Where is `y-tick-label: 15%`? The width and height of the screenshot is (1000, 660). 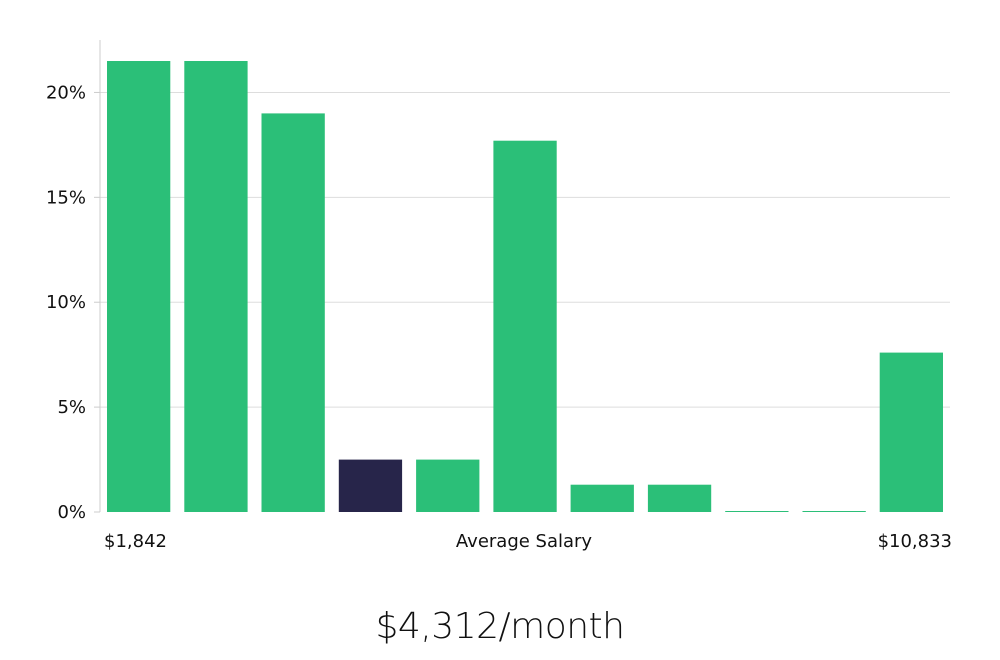 y-tick-label: 15% is located at coordinates (66, 197).